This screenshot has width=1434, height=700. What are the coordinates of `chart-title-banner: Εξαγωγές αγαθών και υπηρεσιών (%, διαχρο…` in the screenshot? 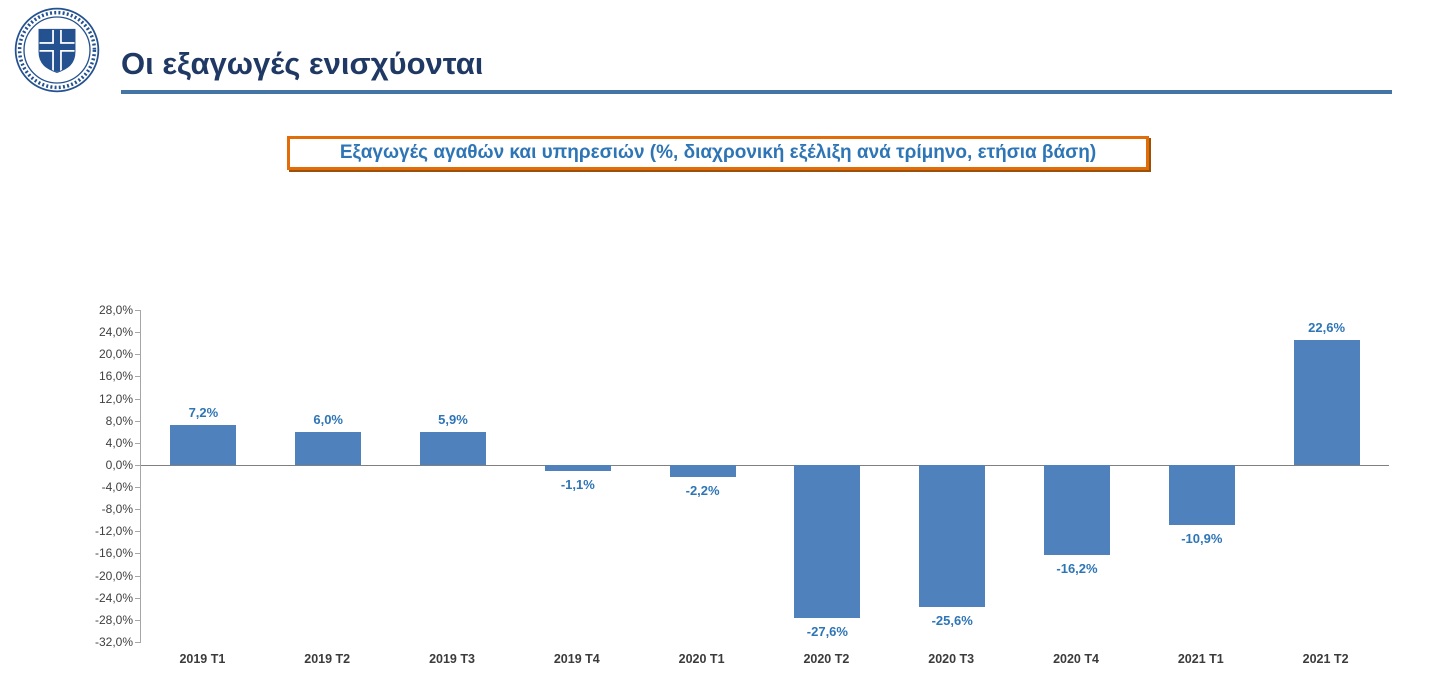 It's located at (718, 153).